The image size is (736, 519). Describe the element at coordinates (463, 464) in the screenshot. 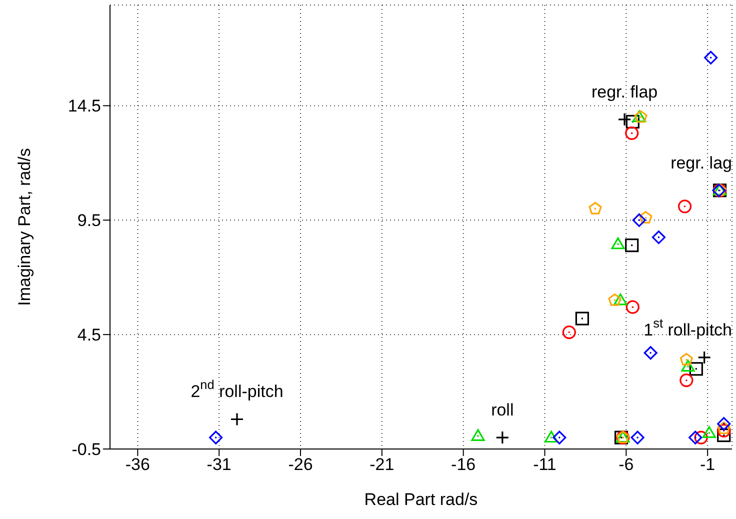

I see `x-tick-label: -16` at that location.